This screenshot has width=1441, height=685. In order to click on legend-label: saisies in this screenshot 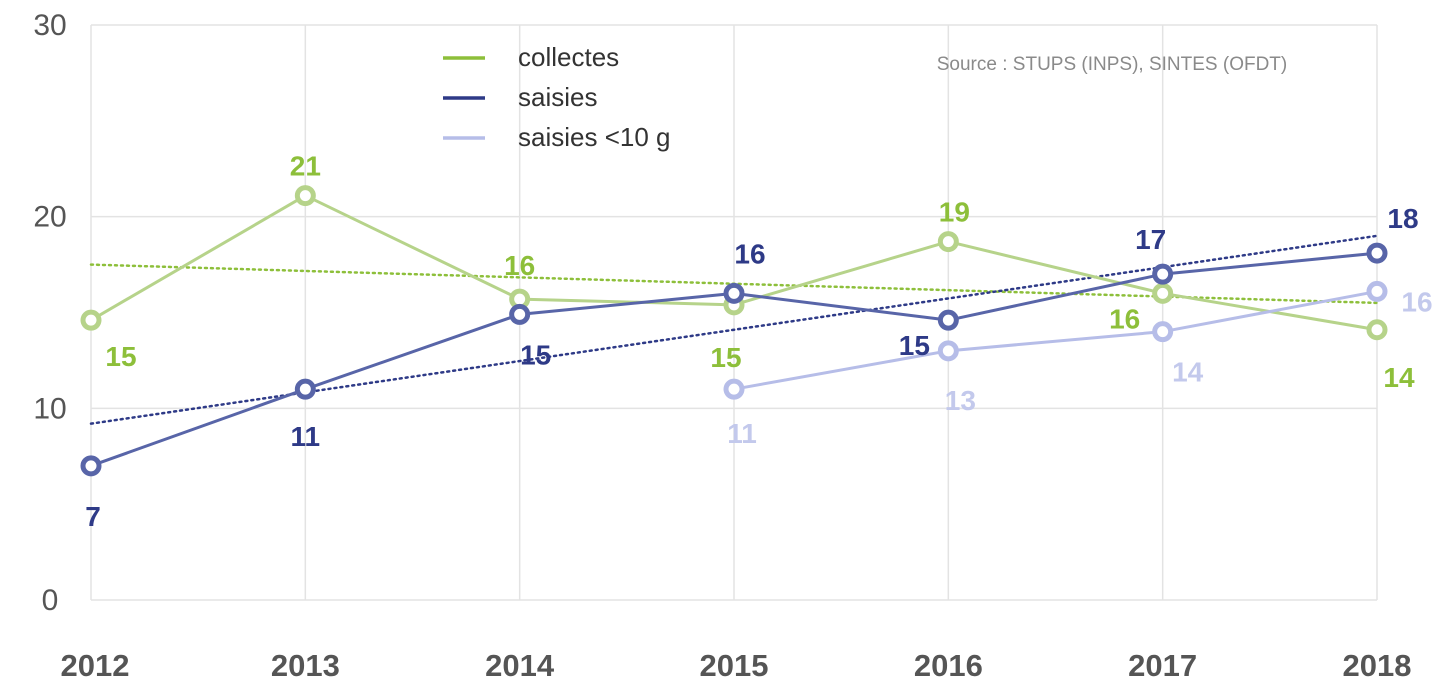, I will do `click(557, 97)`.